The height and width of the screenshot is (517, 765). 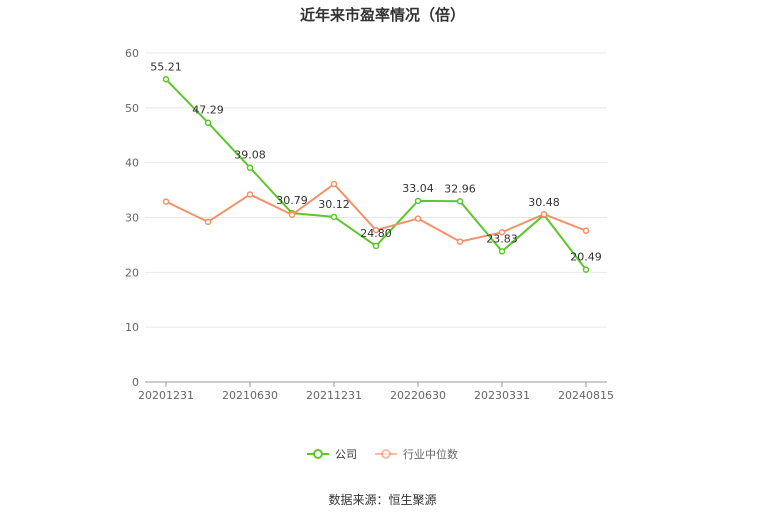 What do you see at coordinates (132, 108) in the screenshot?
I see `y-tick-label: 50` at bounding box center [132, 108].